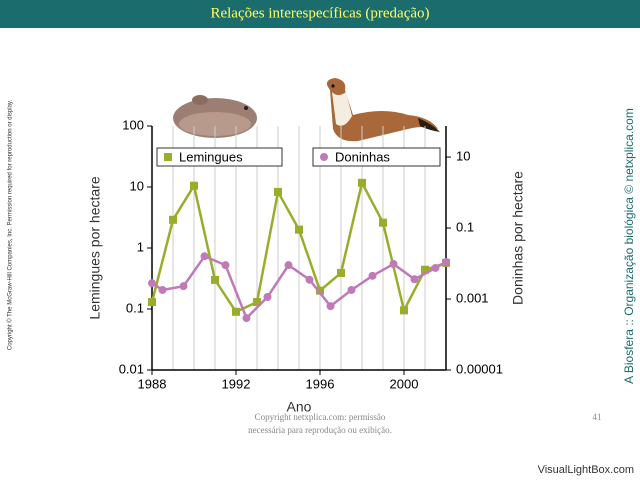  What do you see at coordinates (320, 430) in the screenshot?
I see `footer-line: necessária para reprodução ou exibição.` at bounding box center [320, 430].